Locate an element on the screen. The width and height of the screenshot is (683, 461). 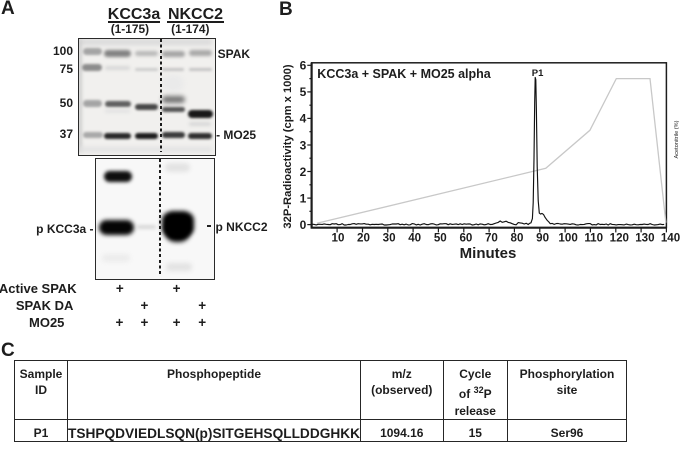
svg-text: 0 is located at coordinates (303, 225).